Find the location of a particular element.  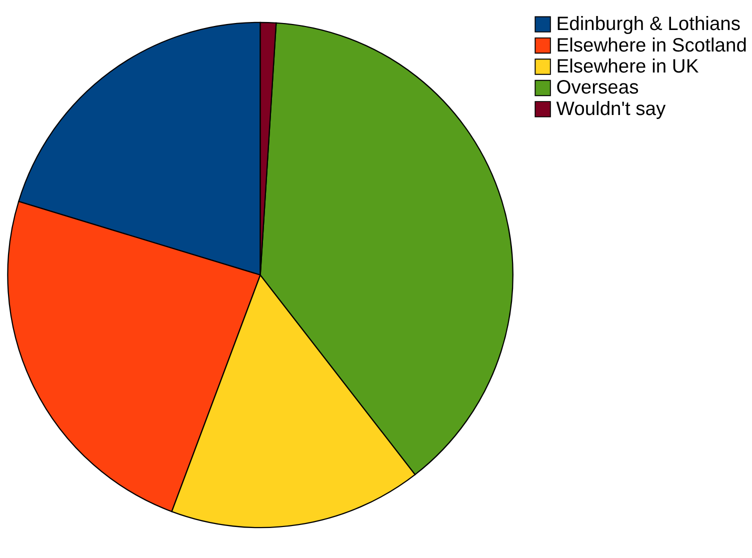

legend-label: Edinburgh & Lothians is located at coordinates (648, 25).